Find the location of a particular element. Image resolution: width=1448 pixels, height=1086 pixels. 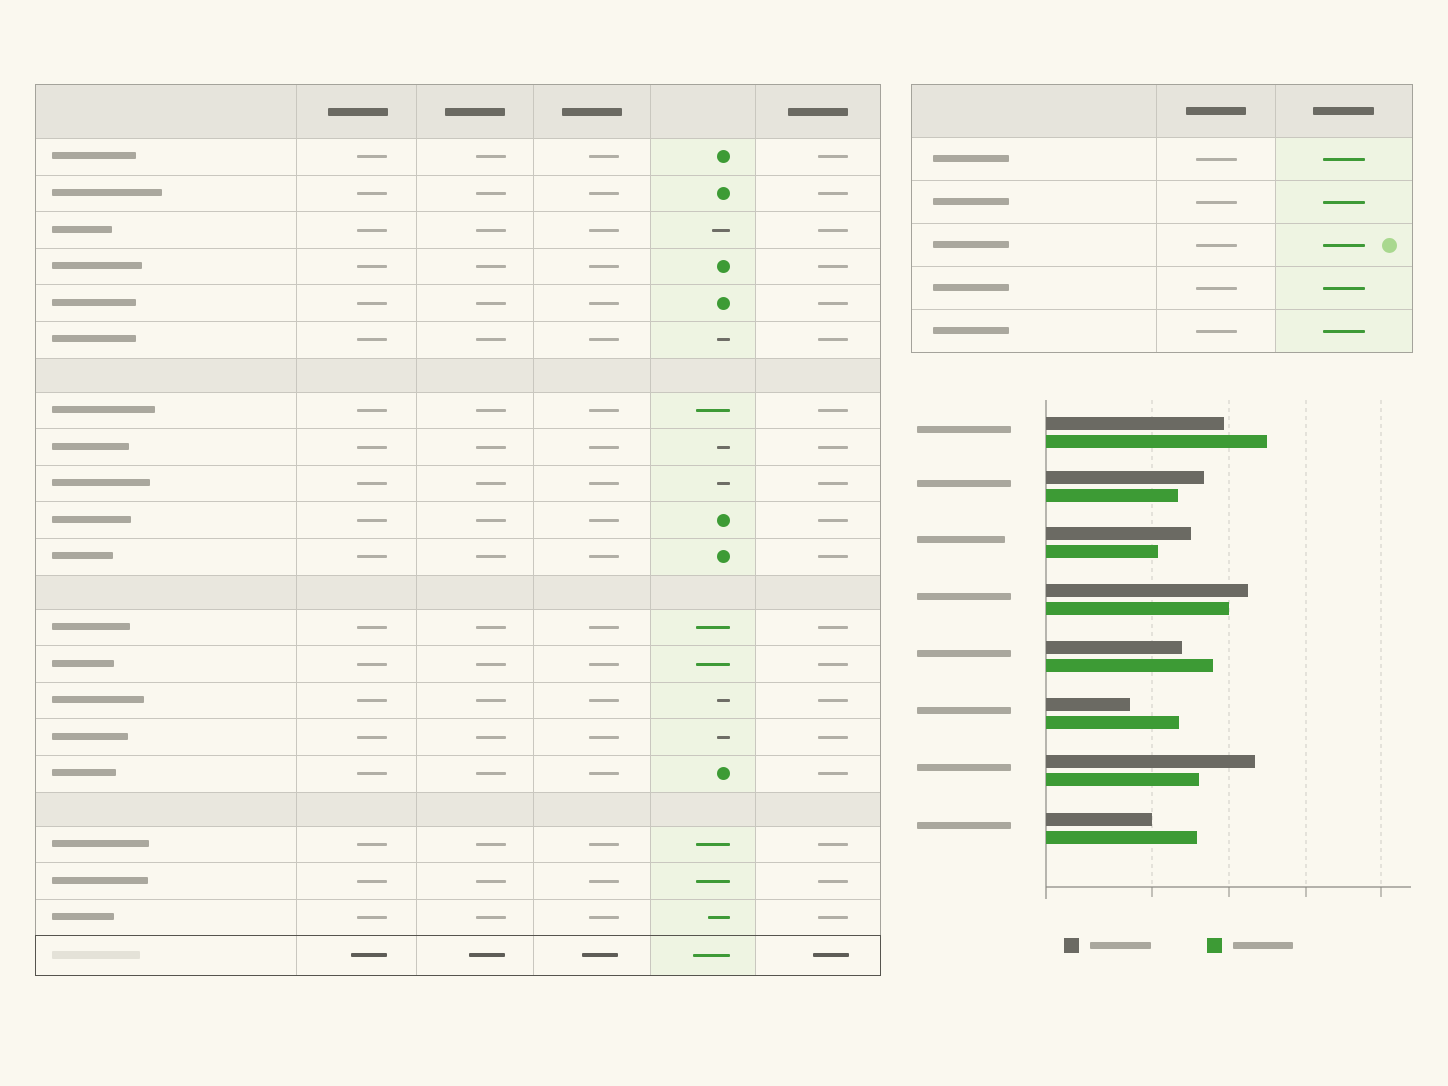

group-row is located at coordinates (457, 808).